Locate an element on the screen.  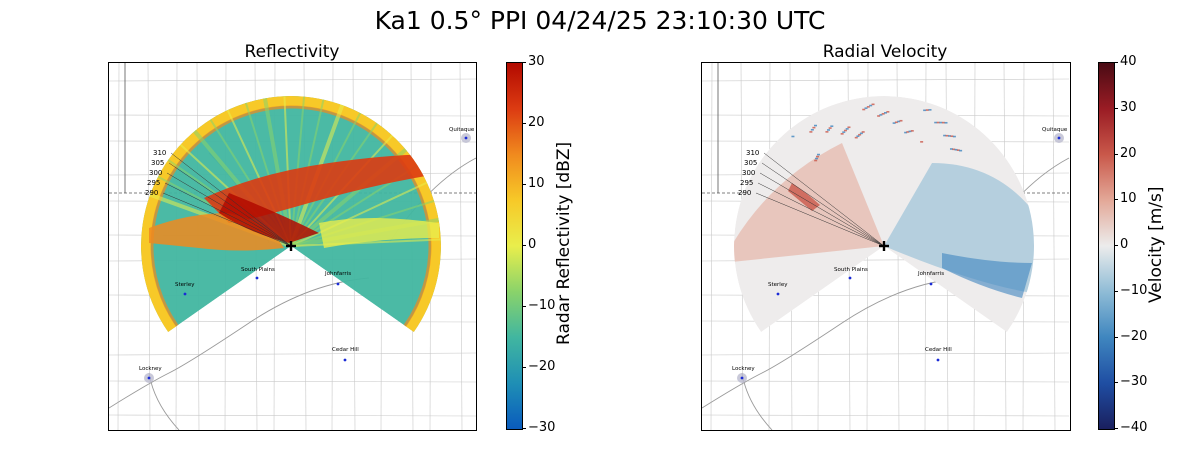
colorbar-tick-label: 10 is located at coordinates (536, 183).